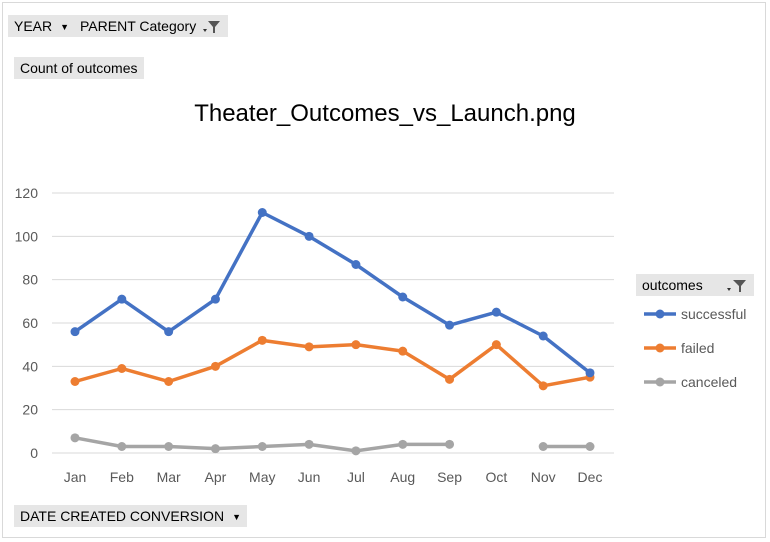 Image resolution: width=770 pixels, height=542 pixels. Describe the element at coordinates (385, 113) in the screenshot. I see `chart-title: Theater_Outcomes_vs_Launch.png` at that location.